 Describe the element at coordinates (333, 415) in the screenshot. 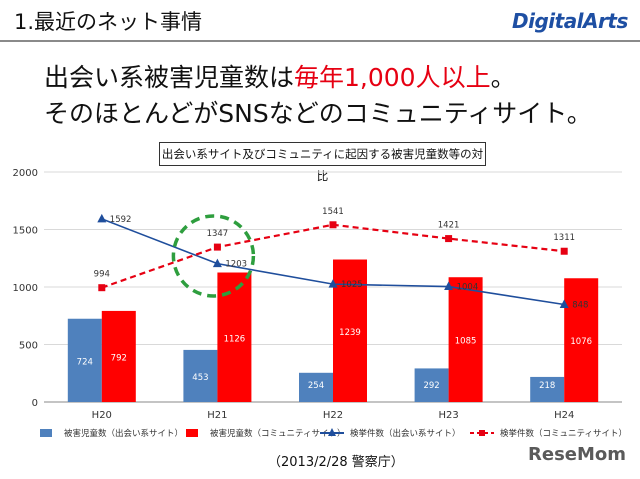

I see `x-tick-label: H22` at that location.